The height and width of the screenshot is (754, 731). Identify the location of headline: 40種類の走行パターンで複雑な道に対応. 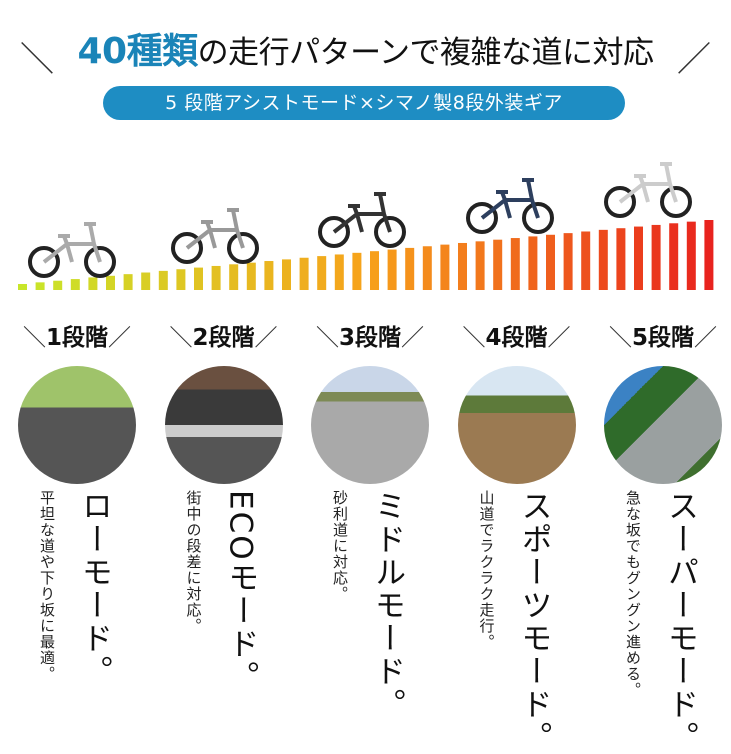
(365, 48).